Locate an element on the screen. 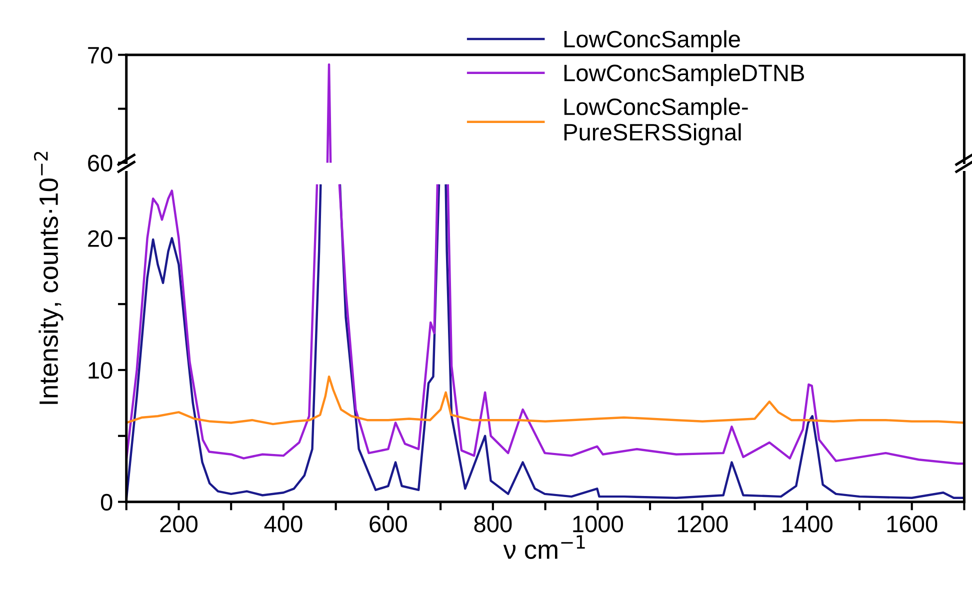  y-tick-label: 20 is located at coordinates (100, 238).